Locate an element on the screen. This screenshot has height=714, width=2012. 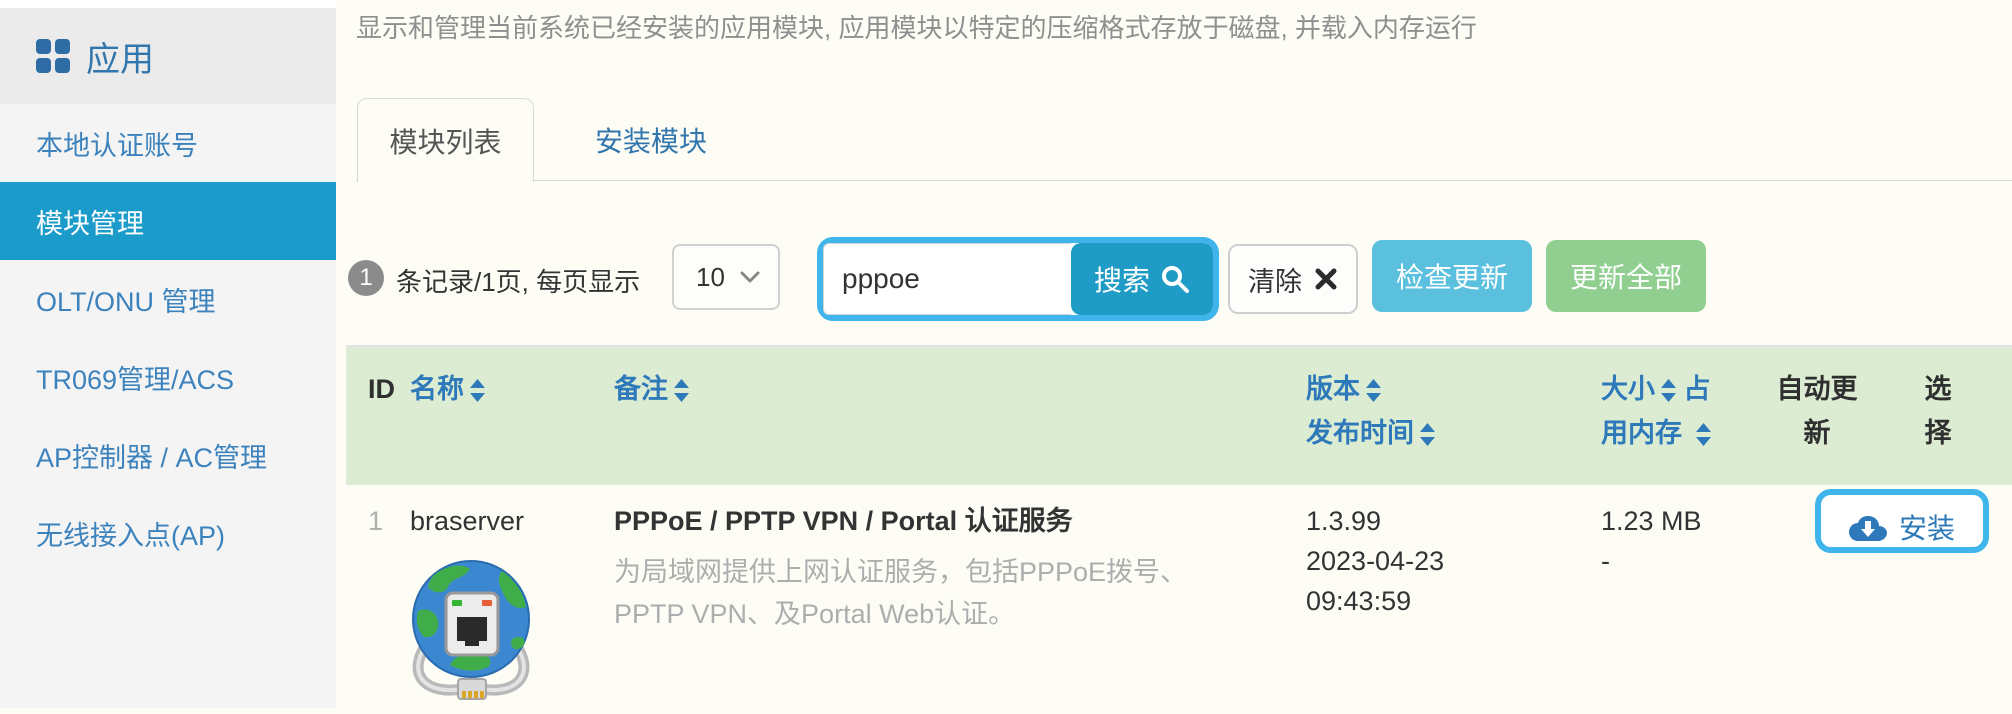
search-group-highlight: 搜索 is located at coordinates (1018, 279).